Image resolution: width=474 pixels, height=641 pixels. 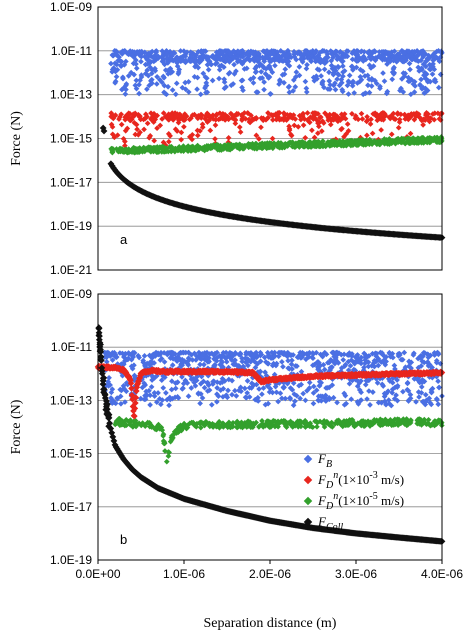 I want to click on panel-a-label: a, so click(x=124, y=239).